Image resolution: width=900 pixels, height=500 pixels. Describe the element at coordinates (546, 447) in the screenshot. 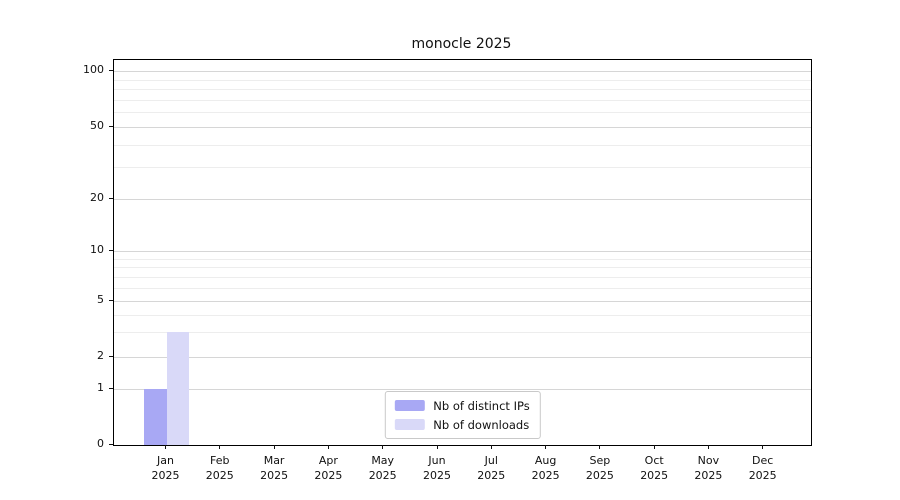

I see `x-tick-mark-aug` at that location.